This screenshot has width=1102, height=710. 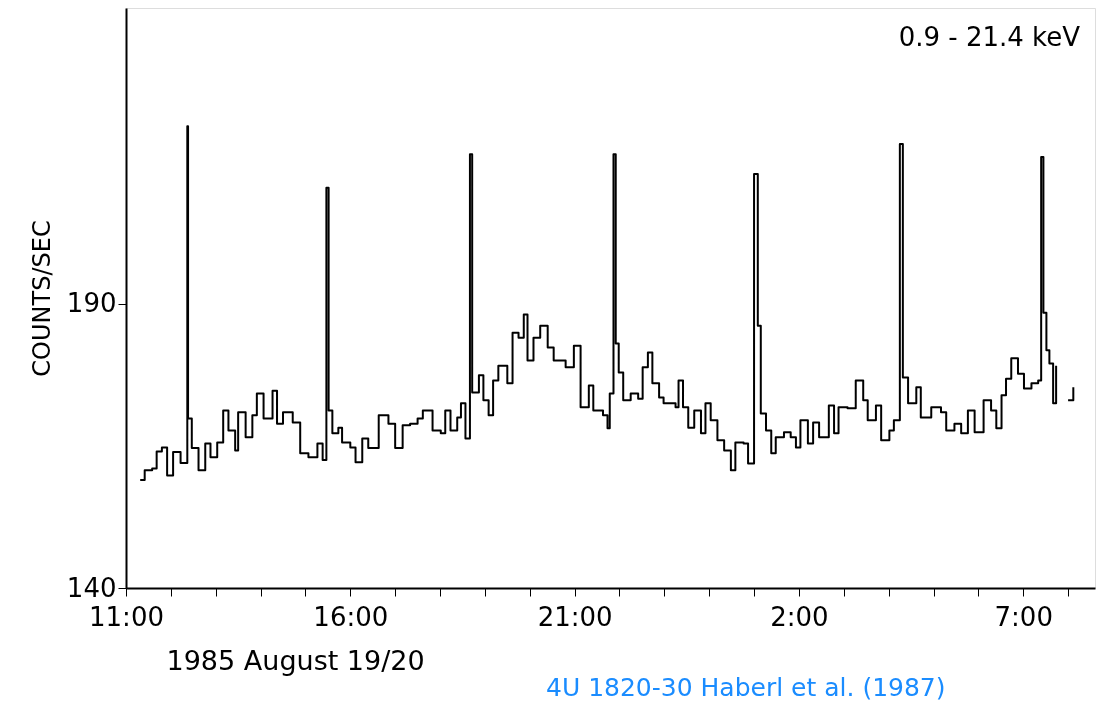 What do you see at coordinates (575, 616) in the screenshot?
I see `x-tick-label: 21:00` at bounding box center [575, 616].